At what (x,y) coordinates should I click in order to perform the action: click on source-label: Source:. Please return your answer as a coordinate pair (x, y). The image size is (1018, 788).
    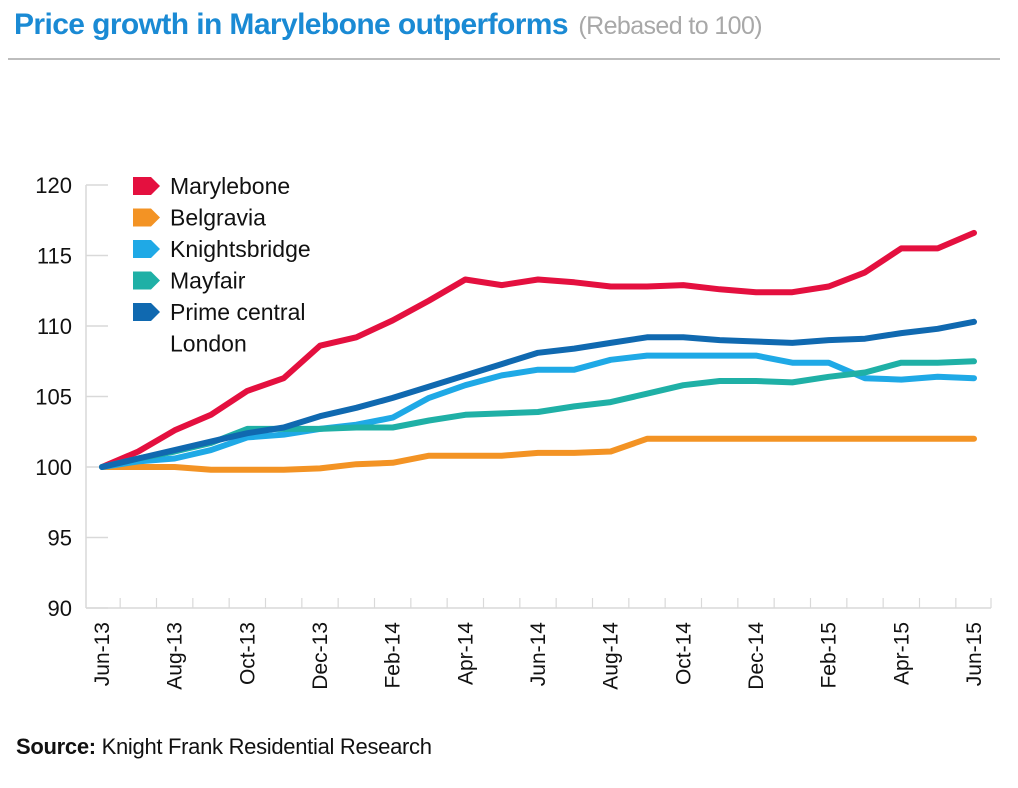
    Looking at the image, I should click on (56, 746).